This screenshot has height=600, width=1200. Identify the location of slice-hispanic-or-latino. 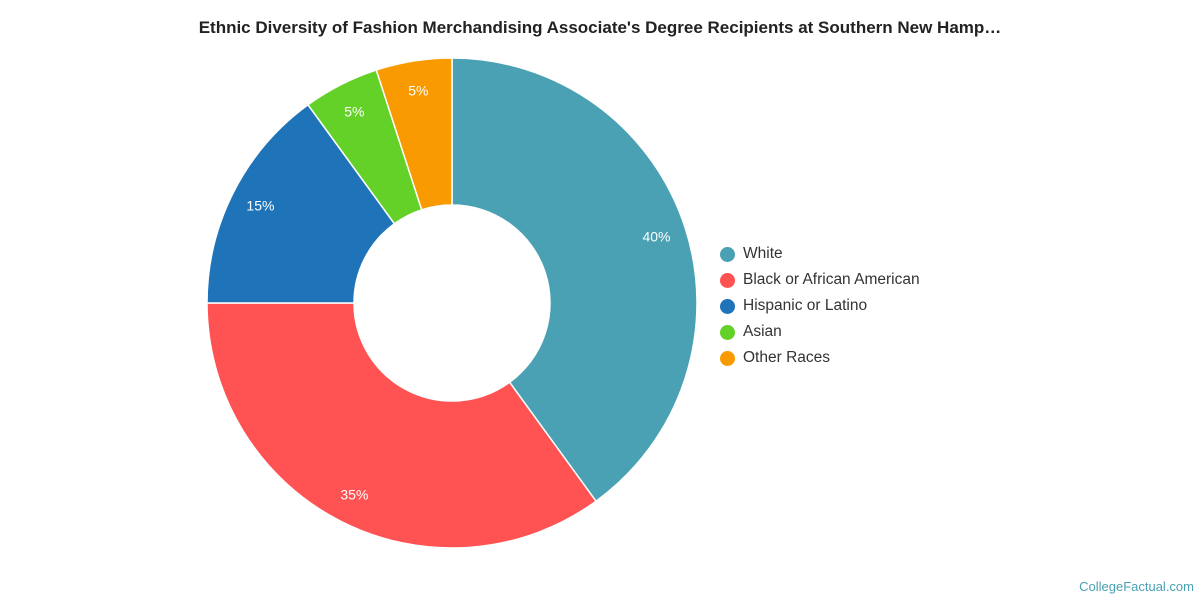
(301, 203).